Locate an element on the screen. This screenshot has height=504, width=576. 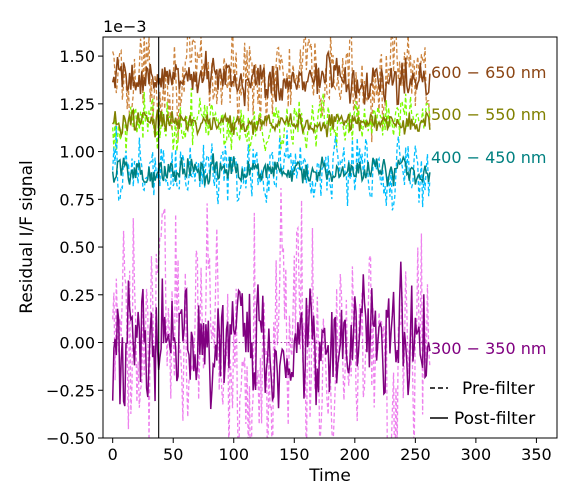
x-tick-label: 300 is located at coordinates (476, 454).